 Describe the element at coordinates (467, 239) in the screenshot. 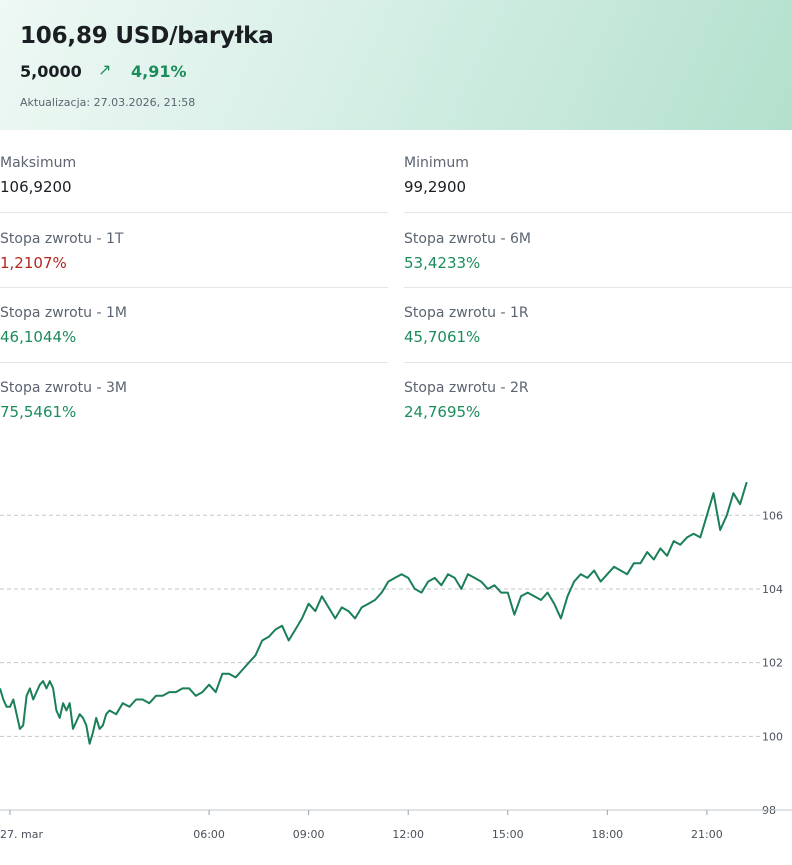

I see `stat-label: Stopa zwrotu - 6M` at that location.